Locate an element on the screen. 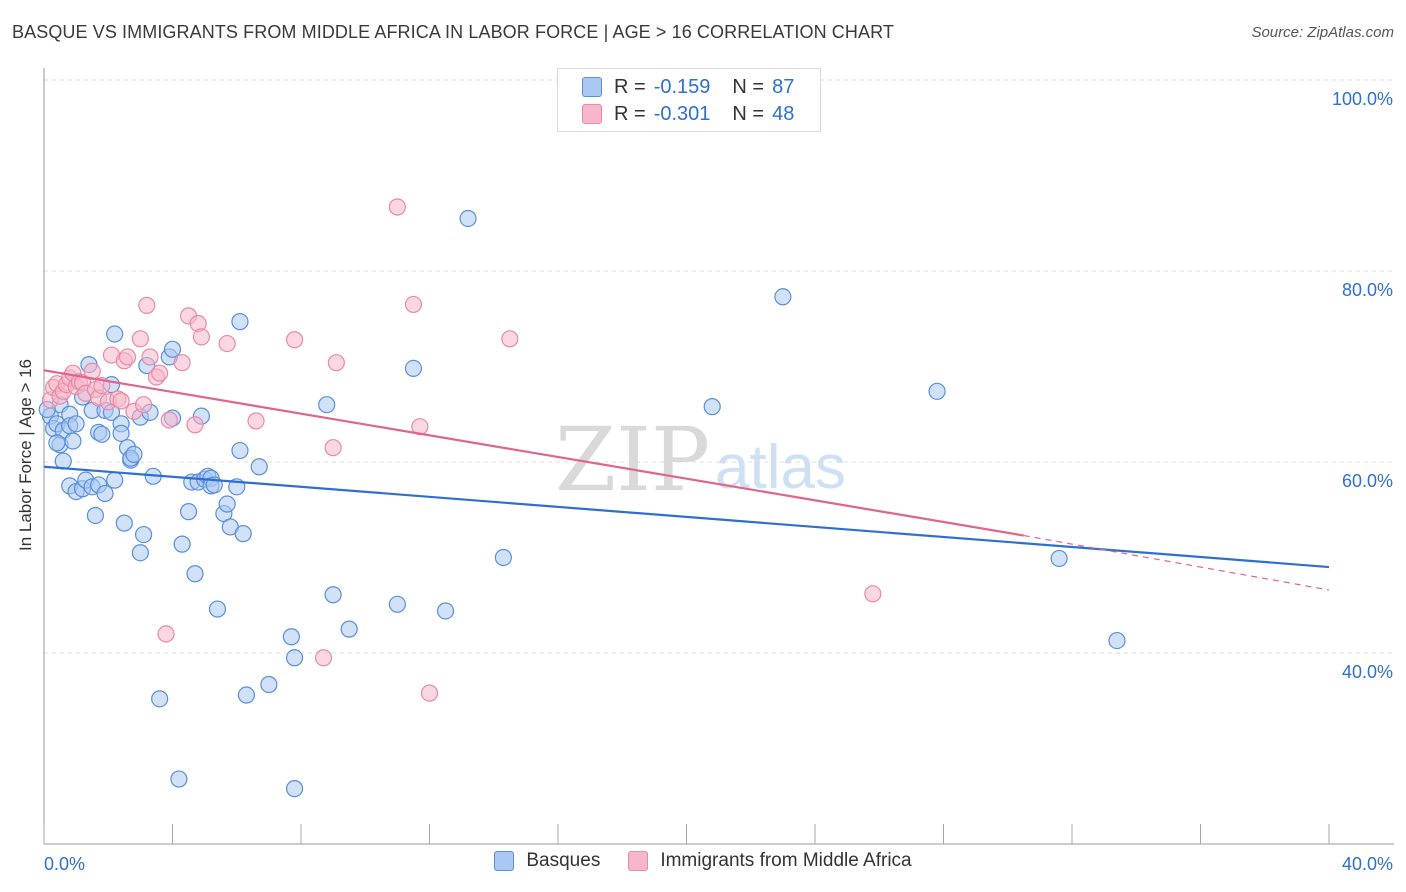  middle-africa-trend-line is located at coordinates (533, 453).